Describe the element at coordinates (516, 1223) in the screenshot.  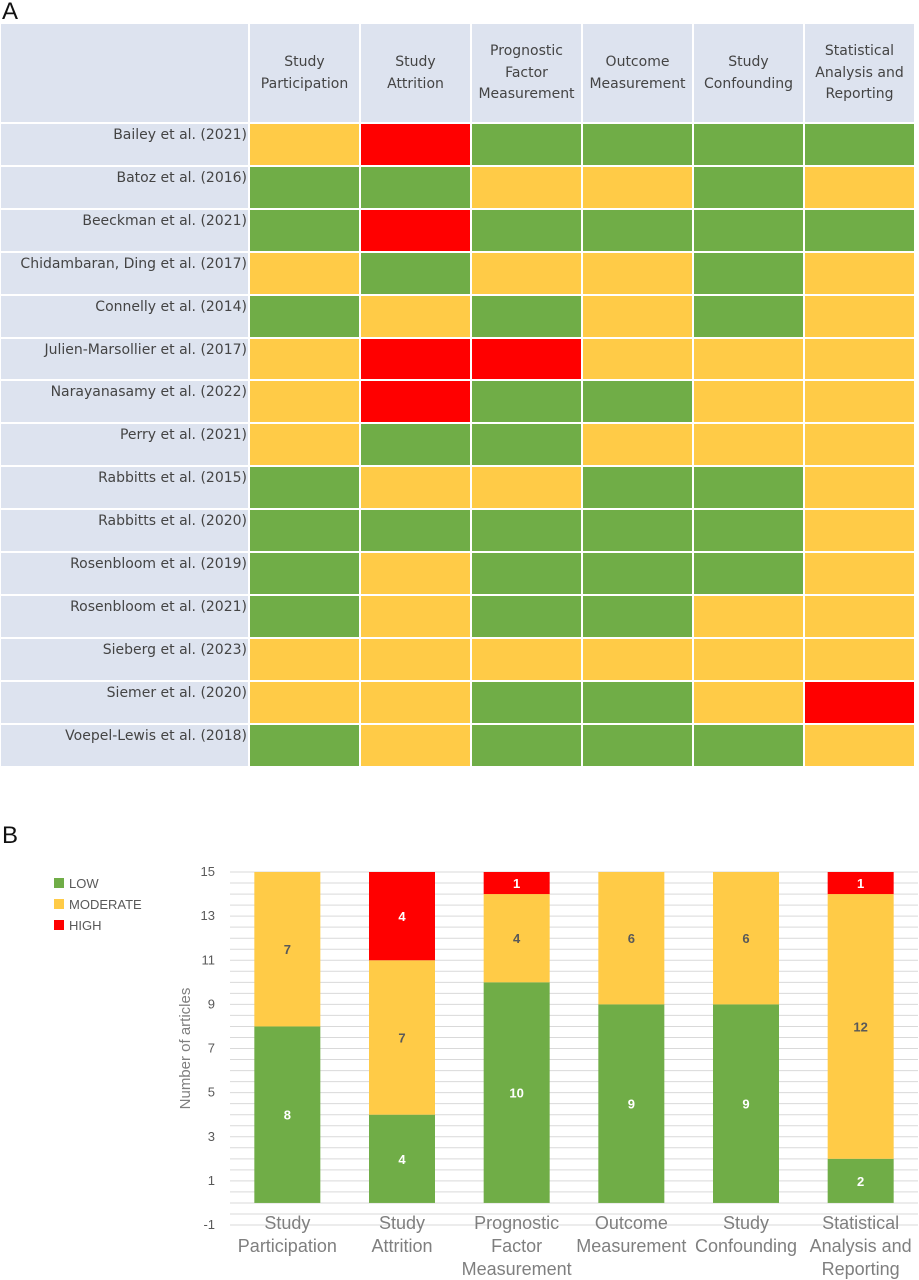
I see `x-category-label: Prognostic` at that location.